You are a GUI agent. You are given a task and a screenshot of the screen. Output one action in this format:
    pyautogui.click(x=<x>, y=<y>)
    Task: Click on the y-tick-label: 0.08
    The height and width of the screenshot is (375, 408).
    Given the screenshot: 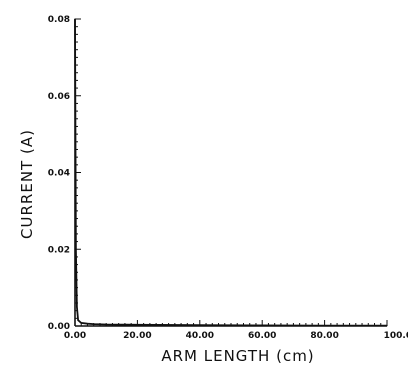 What is the action you would take?
    pyautogui.click(x=59, y=20)
    